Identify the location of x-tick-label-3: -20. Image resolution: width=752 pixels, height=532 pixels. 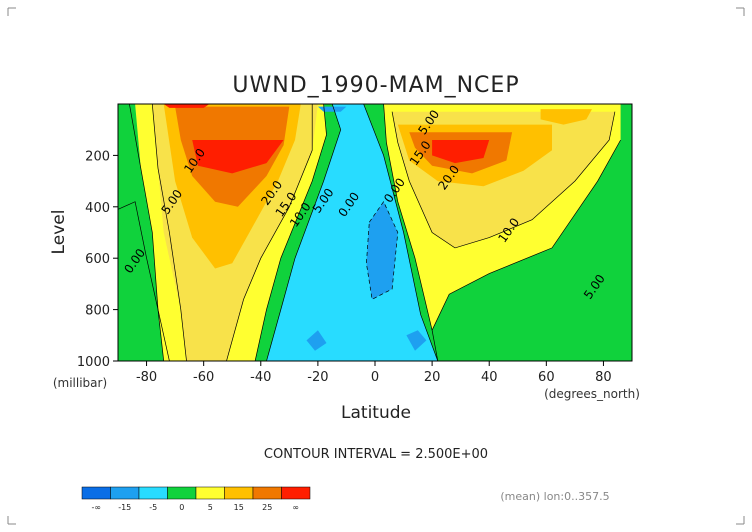
(317, 377).